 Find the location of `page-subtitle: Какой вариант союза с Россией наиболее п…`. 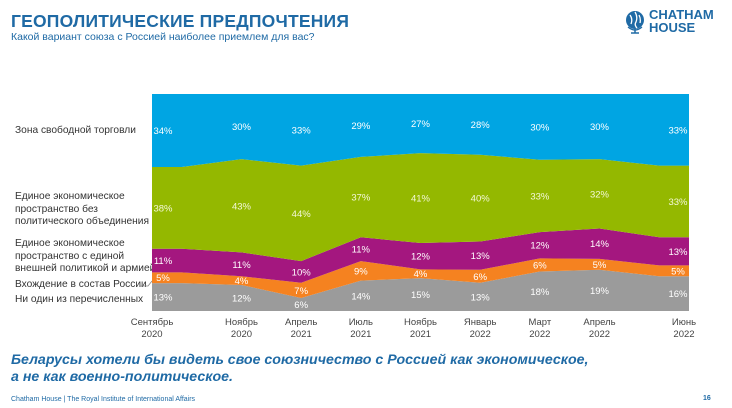

page-subtitle: Какой вариант союза с Россией наиболее п… is located at coordinates (163, 37).